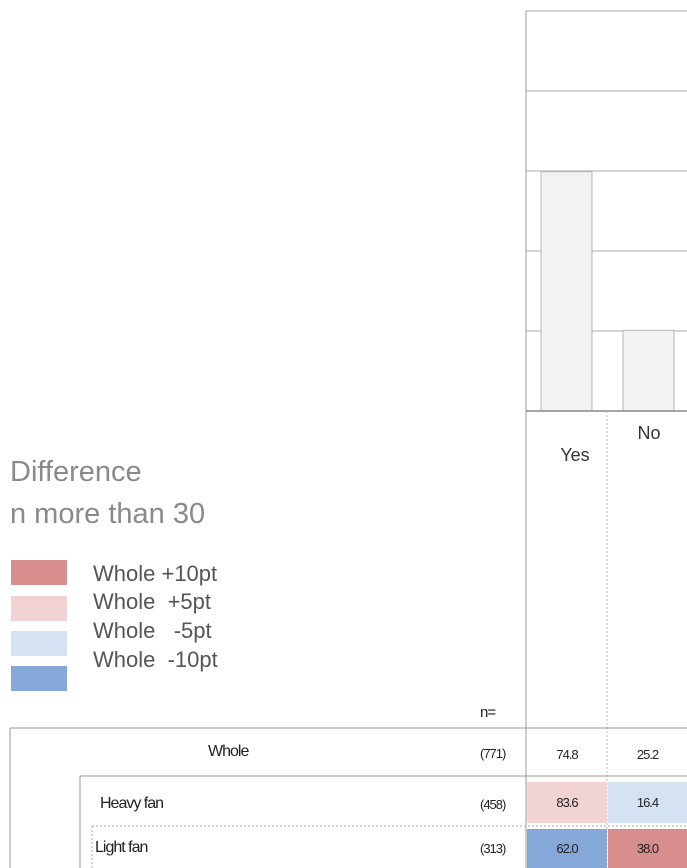 Image resolution: width=687 pixels, height=868 pixels. I want to click on row-label-heavy-fan: Heavy fan, so click(132, 803).